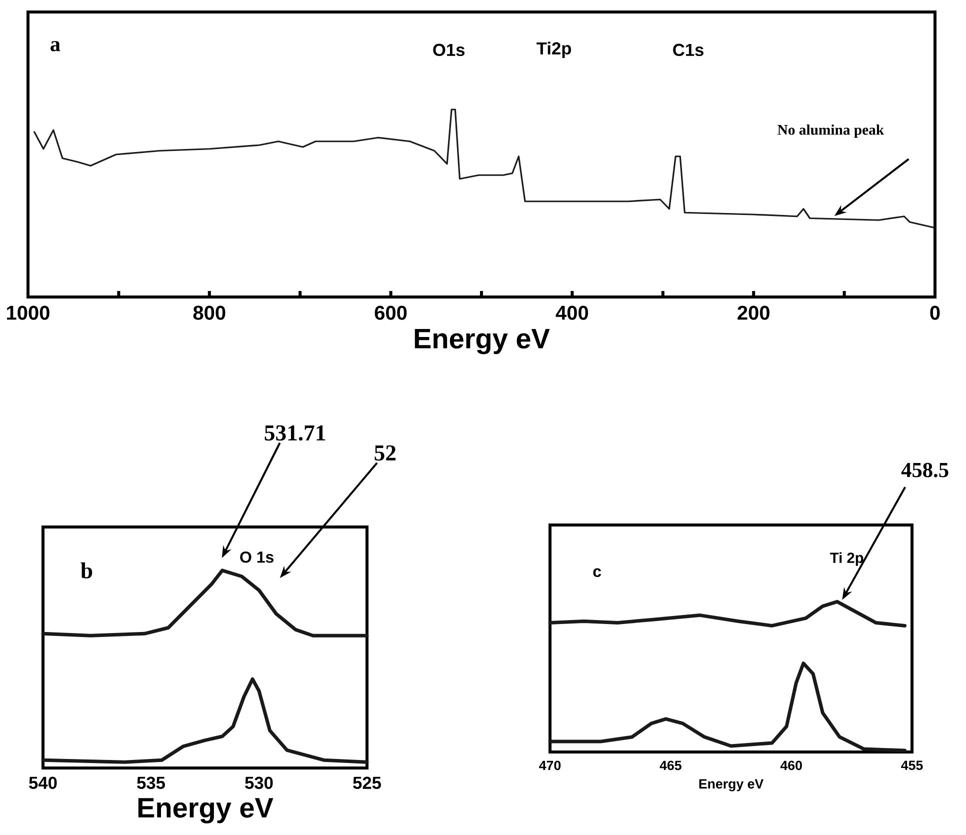 The image size is (966, 835). Describe the element at coordinates (86, 570) in the screenshot. I see `annotation: b` at that location.